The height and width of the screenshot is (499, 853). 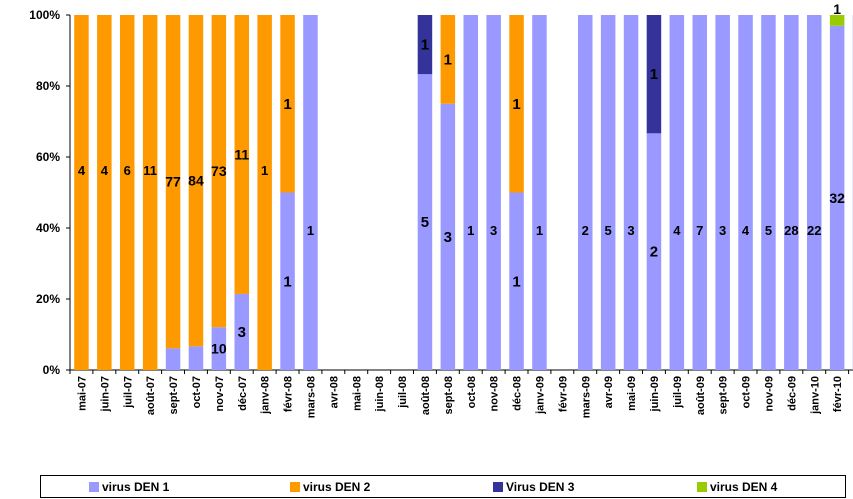 I want to click on y-tick-label: 20%, so click(x=48, y=299).